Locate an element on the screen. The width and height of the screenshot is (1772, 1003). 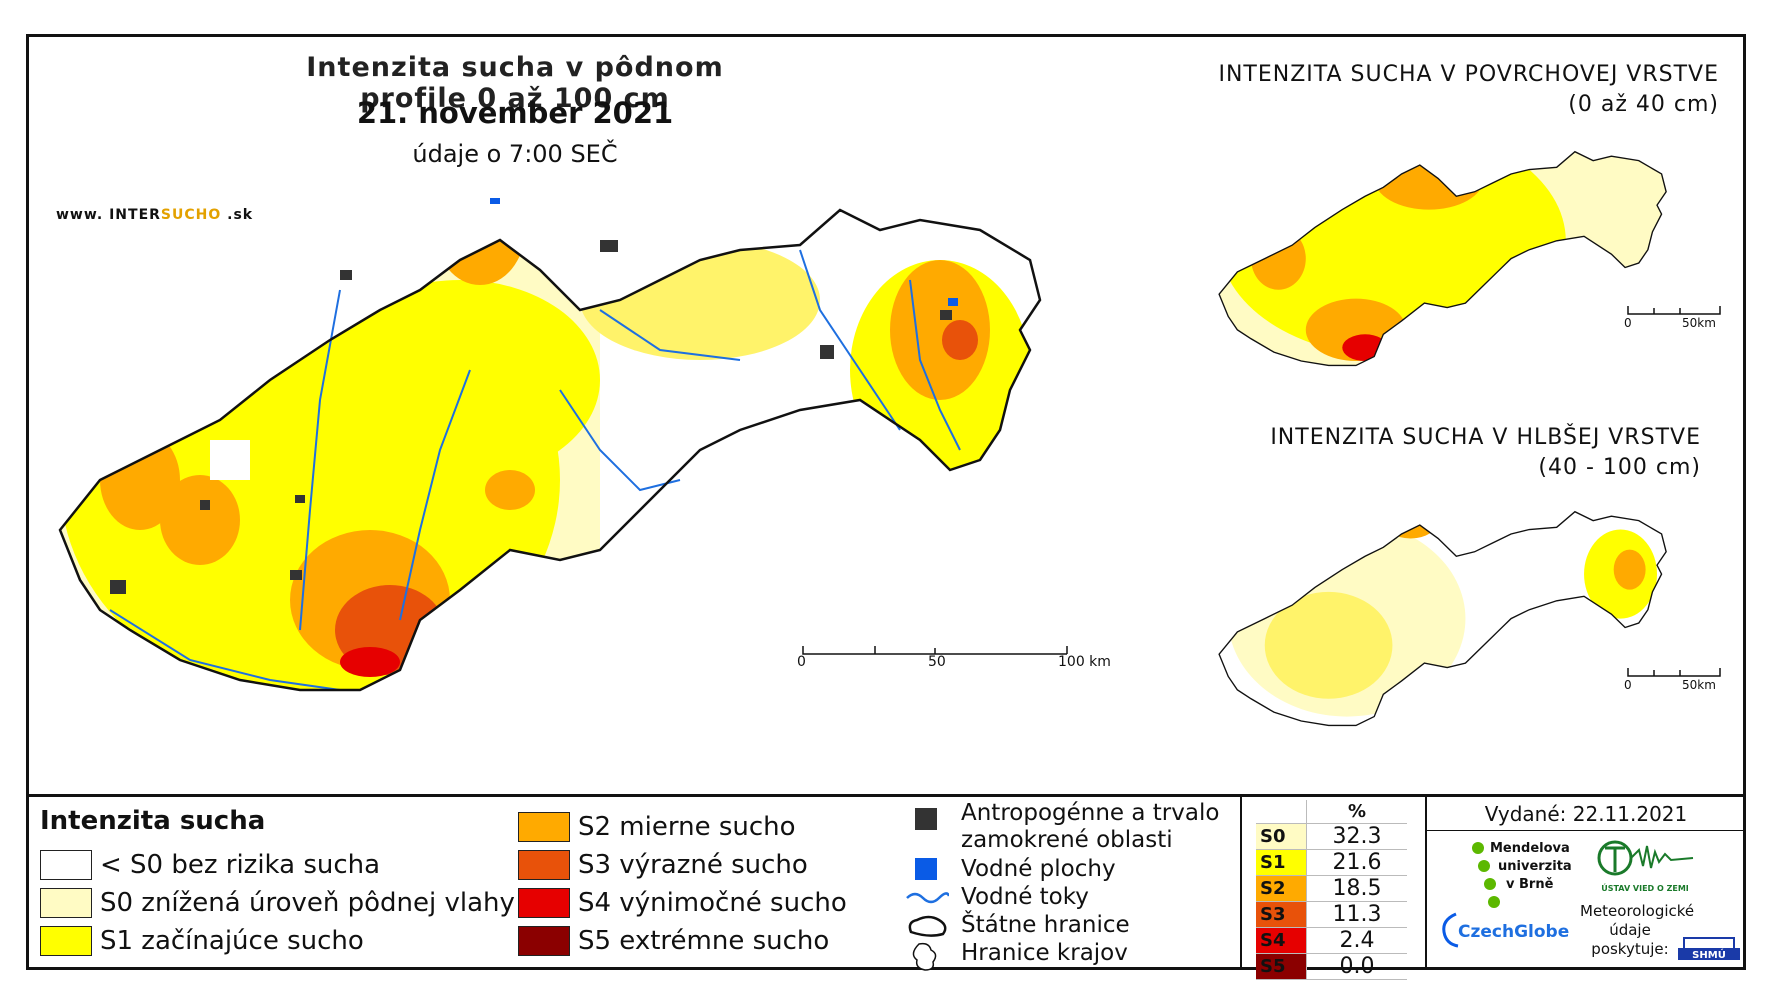
table-row: S4 2.4 is located at coordinates (1331, 940).